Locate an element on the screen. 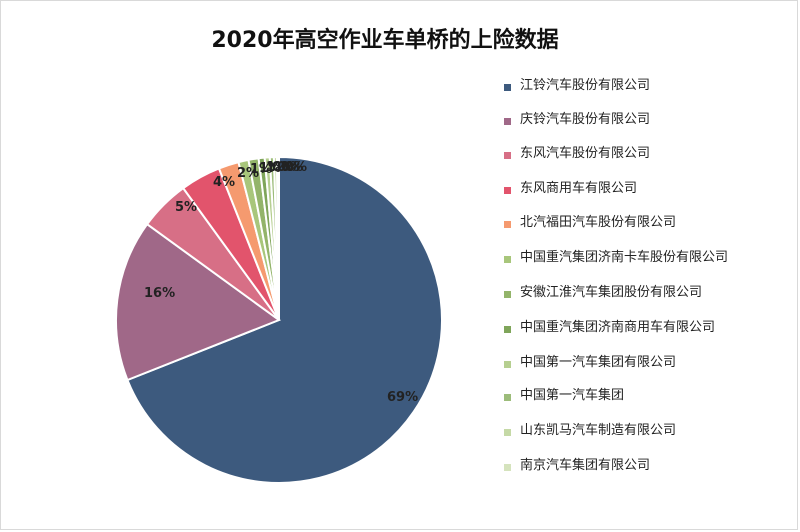  legend-label: 中国重汽集团济南卡车股份有限公司 is located at coordinates (624, 257).